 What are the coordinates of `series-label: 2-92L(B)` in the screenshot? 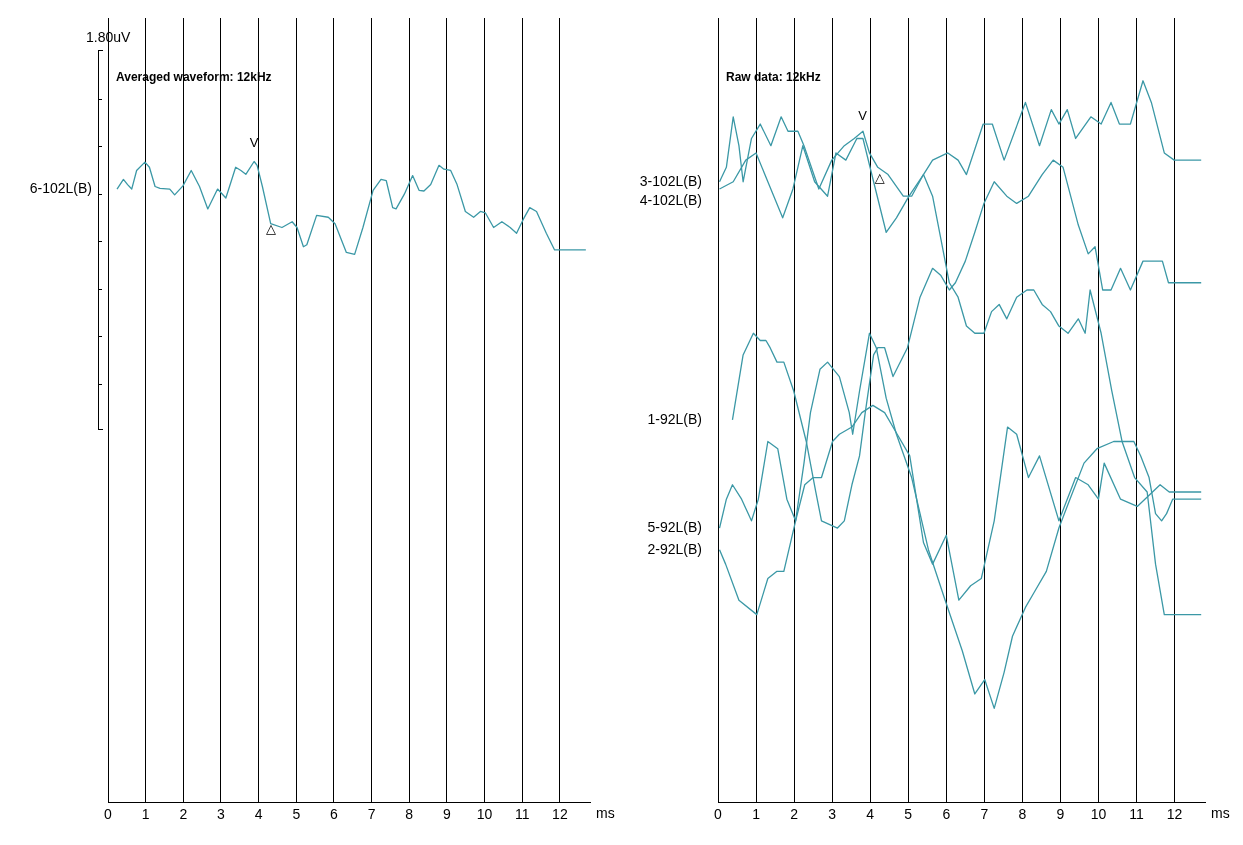 It's located at (674, 548).